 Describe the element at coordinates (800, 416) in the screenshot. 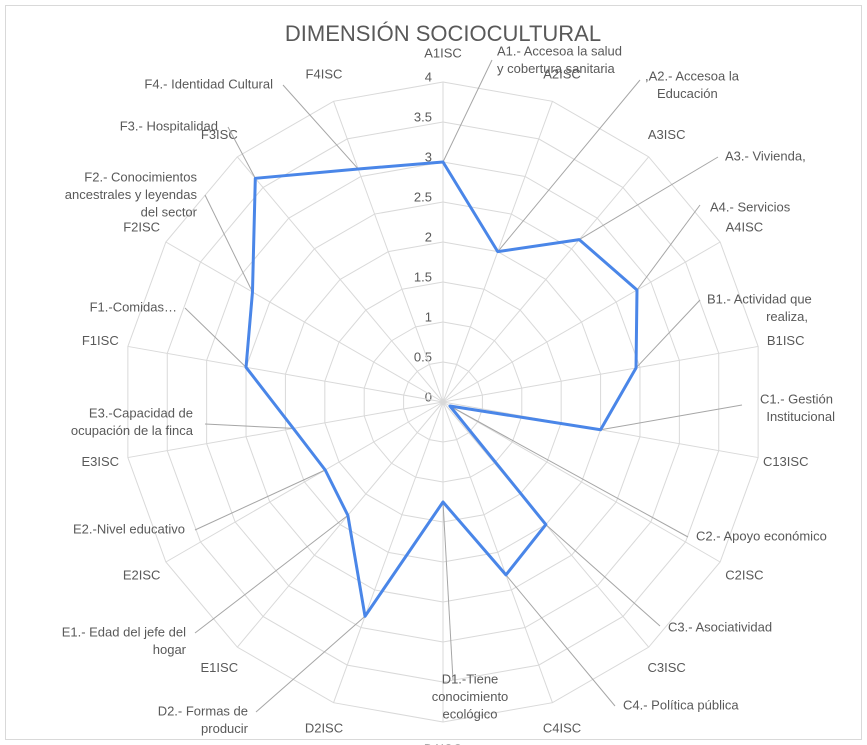

I see `annotation: Institucional` at that location.